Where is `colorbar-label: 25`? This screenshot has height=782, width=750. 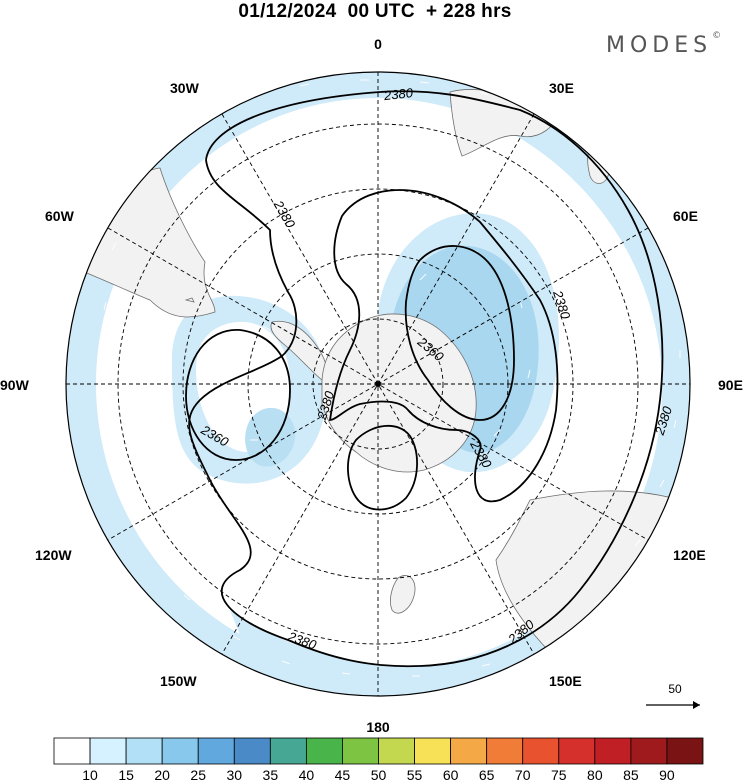
colorbar-label: 25 is located at coordinates (198, 774).